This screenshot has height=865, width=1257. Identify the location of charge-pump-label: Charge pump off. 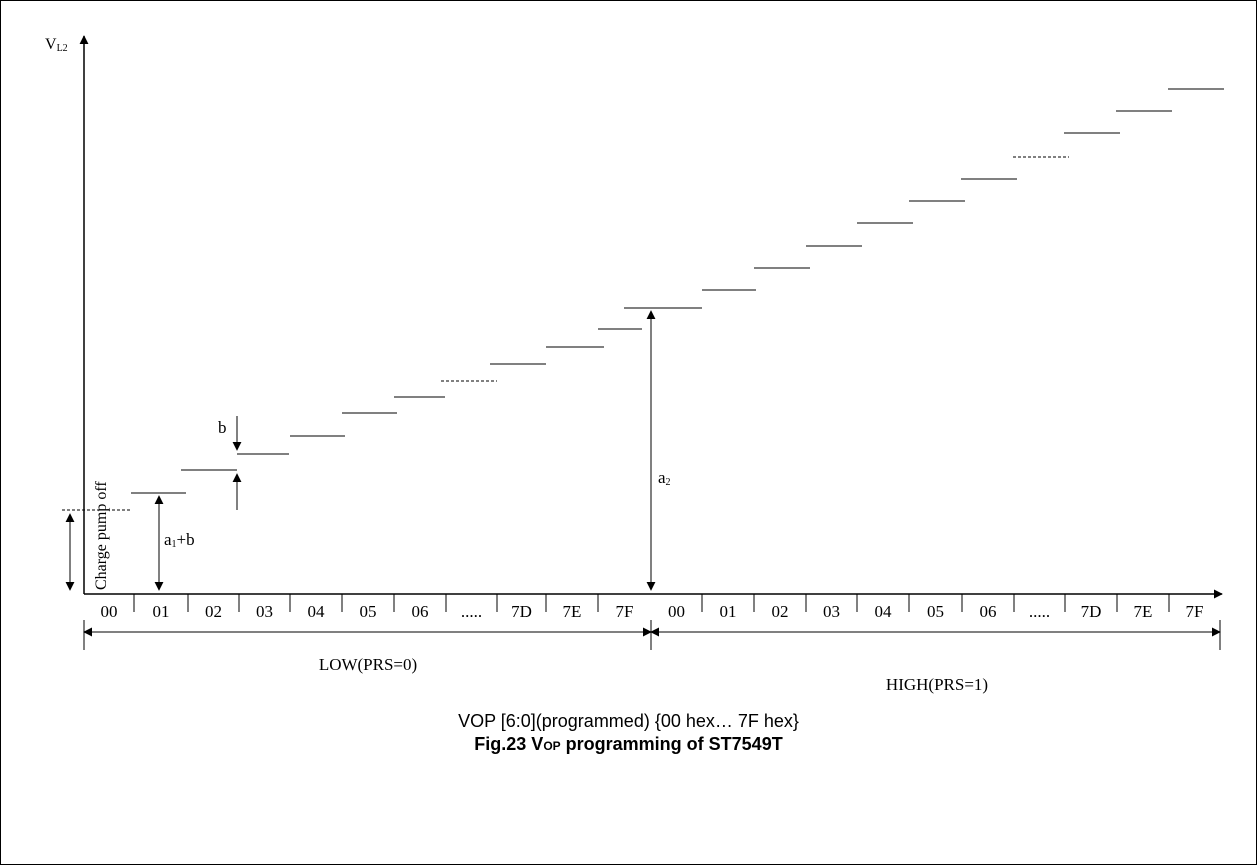
(101, 535).